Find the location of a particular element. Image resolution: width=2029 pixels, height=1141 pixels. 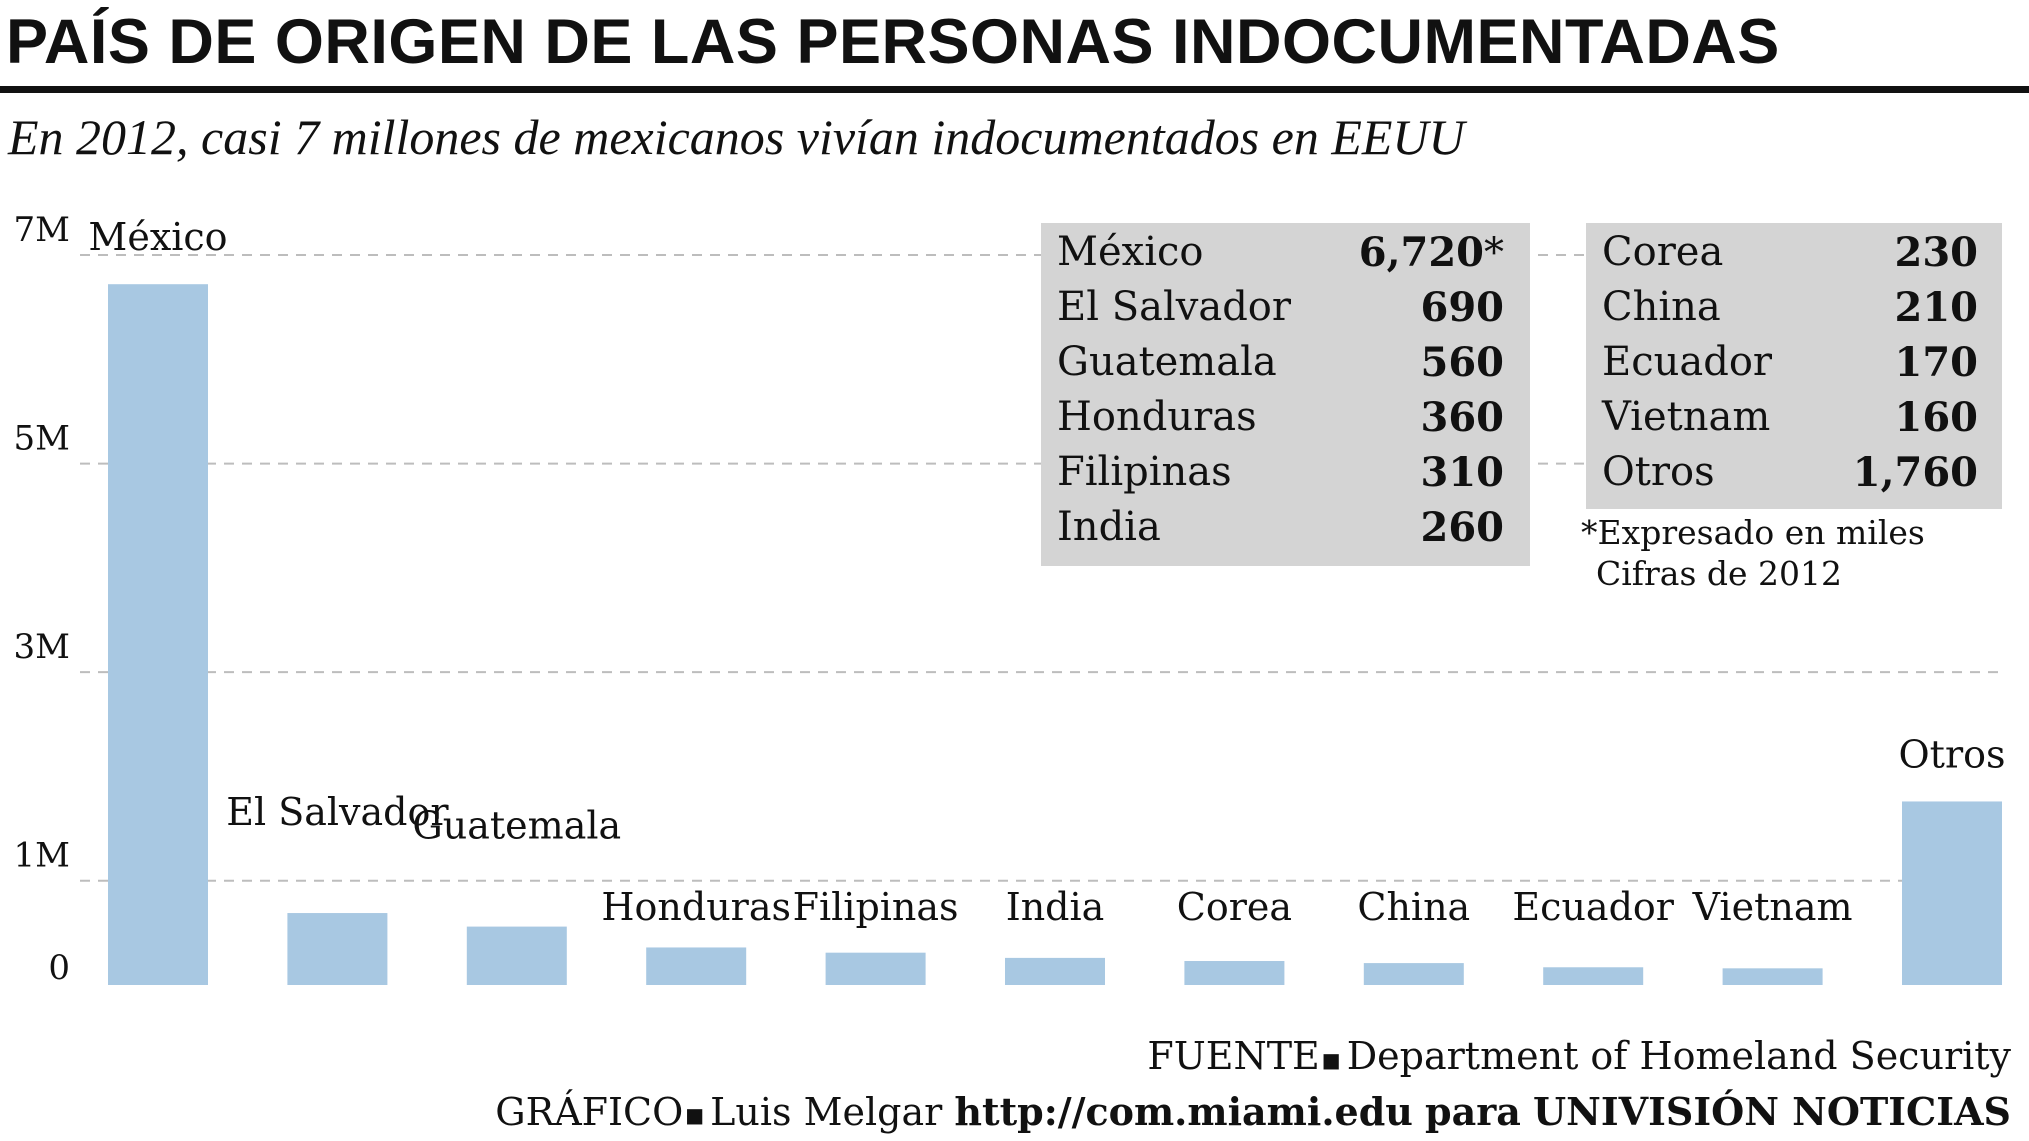

table-row: Corea 230 is located at coordinates (1794, 252).